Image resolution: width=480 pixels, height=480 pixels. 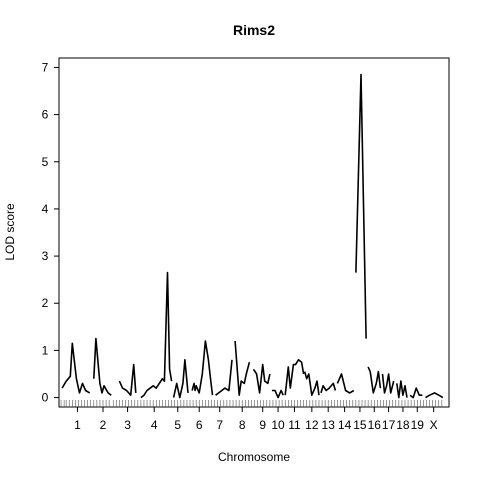 I want to click on x-tick-label: 16, so click(x=375, y=425).